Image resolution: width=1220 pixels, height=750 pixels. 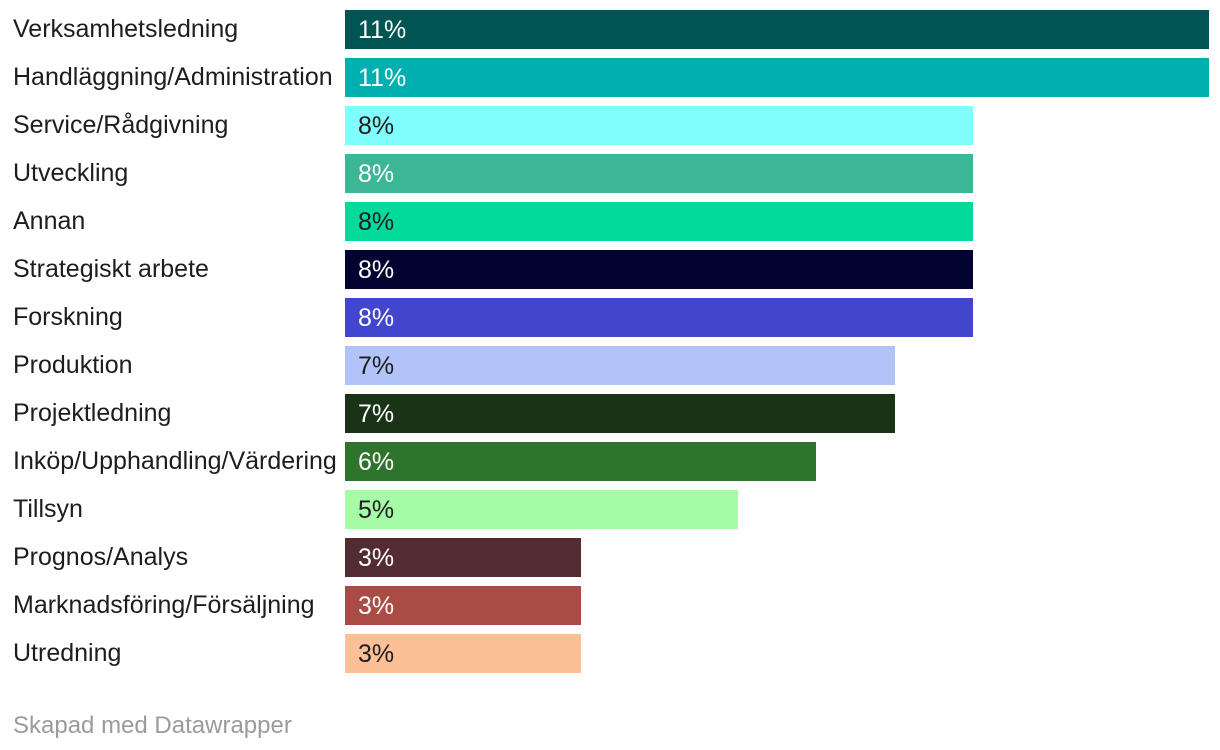 What do you see at coordinates (152, 725) in the screenshot?
I see `datawrapper-attribution-link: Skapad med Datawrapper` at bounding box center [152, 725].